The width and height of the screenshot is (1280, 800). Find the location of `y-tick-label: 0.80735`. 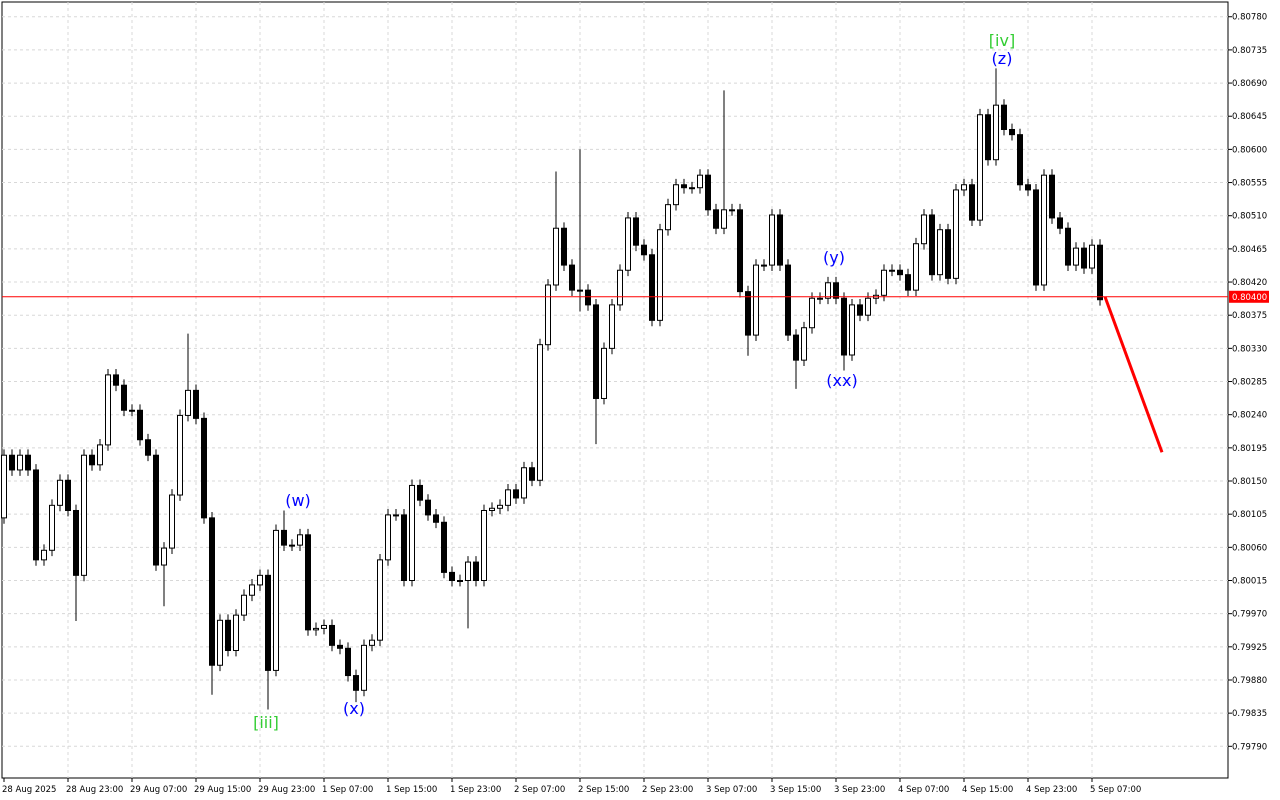

y-tick-label: 0.80735 is located at coordinates (1249, 51).